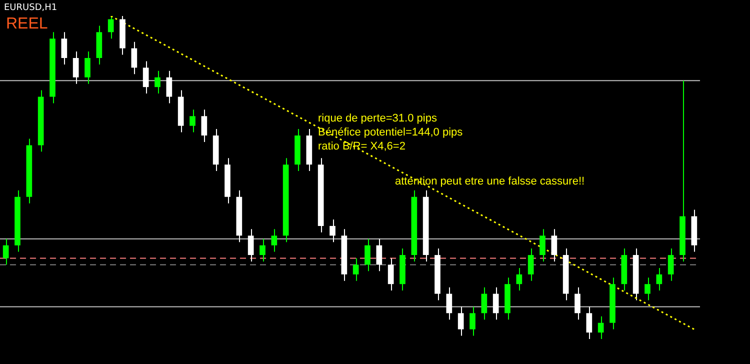 The image size is (750, 364). I want to click on annotation: REEL, so click(27, 23).